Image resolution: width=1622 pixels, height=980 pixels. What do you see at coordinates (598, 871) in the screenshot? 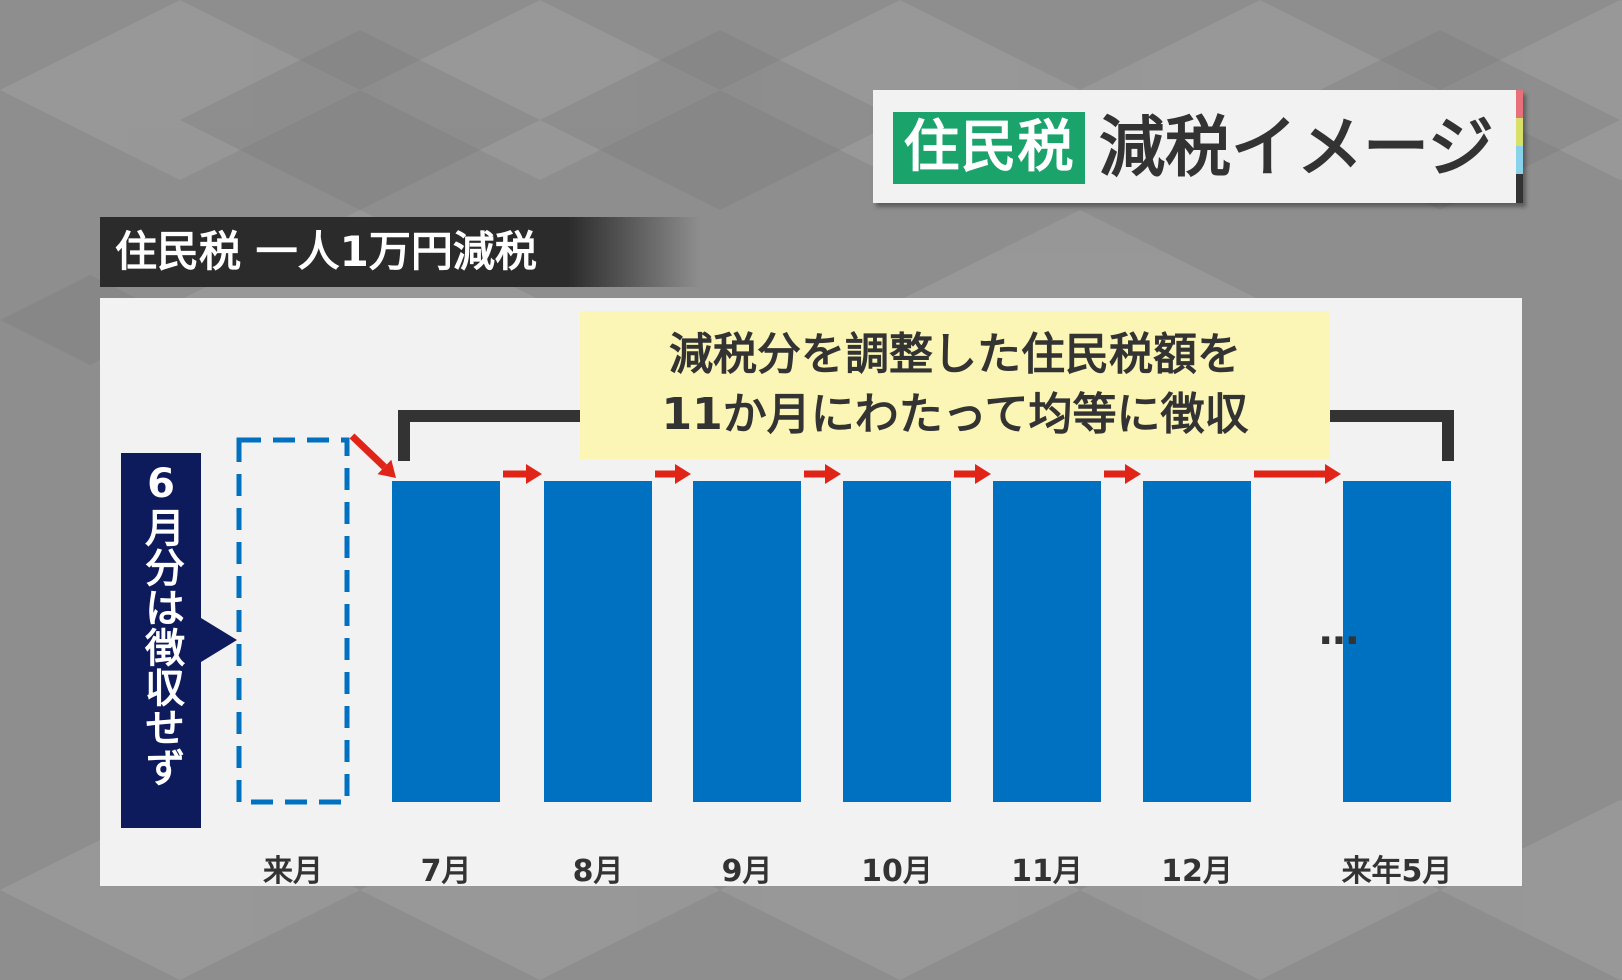
I see `x-label-8月: 8月` at bounding box center [598, 871].